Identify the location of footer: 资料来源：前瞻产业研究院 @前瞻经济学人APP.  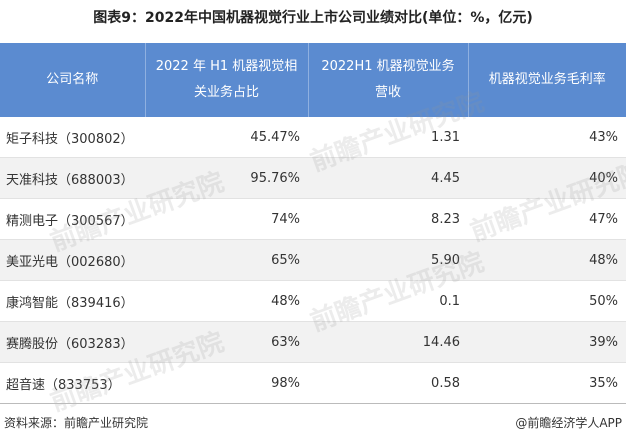
(313, 422).